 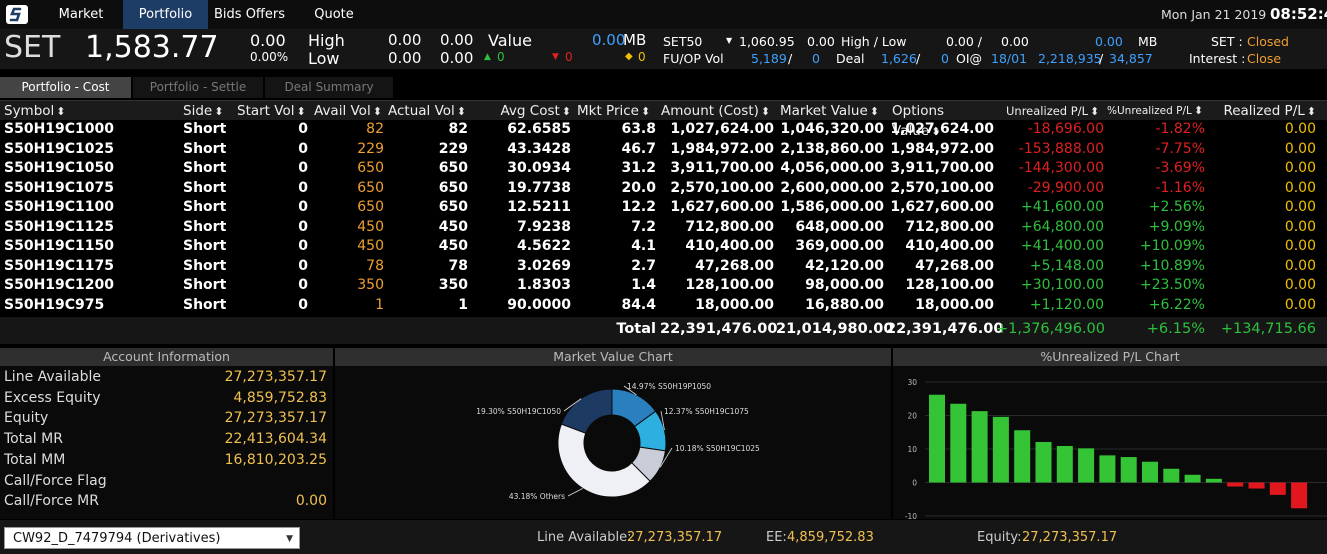 I want to click on nav-tab-quote: Quote, so click(x=334, y=14).